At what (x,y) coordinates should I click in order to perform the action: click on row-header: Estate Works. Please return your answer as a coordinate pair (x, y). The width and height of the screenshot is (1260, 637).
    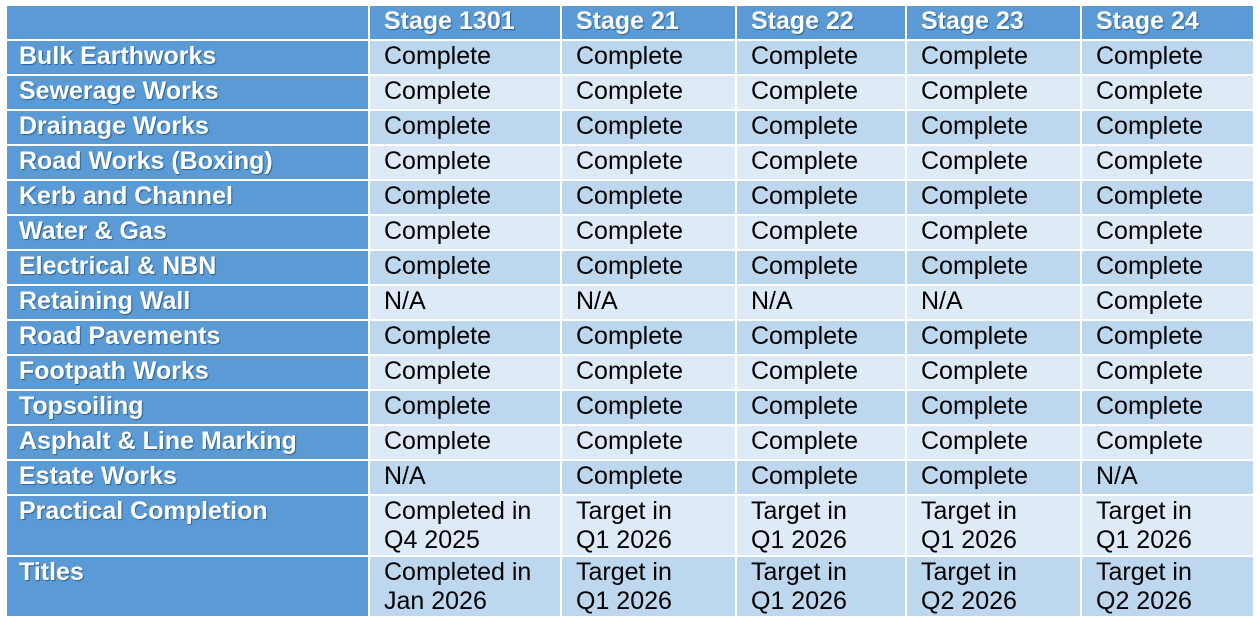
    Looking at the image, I should click on (187, 477).